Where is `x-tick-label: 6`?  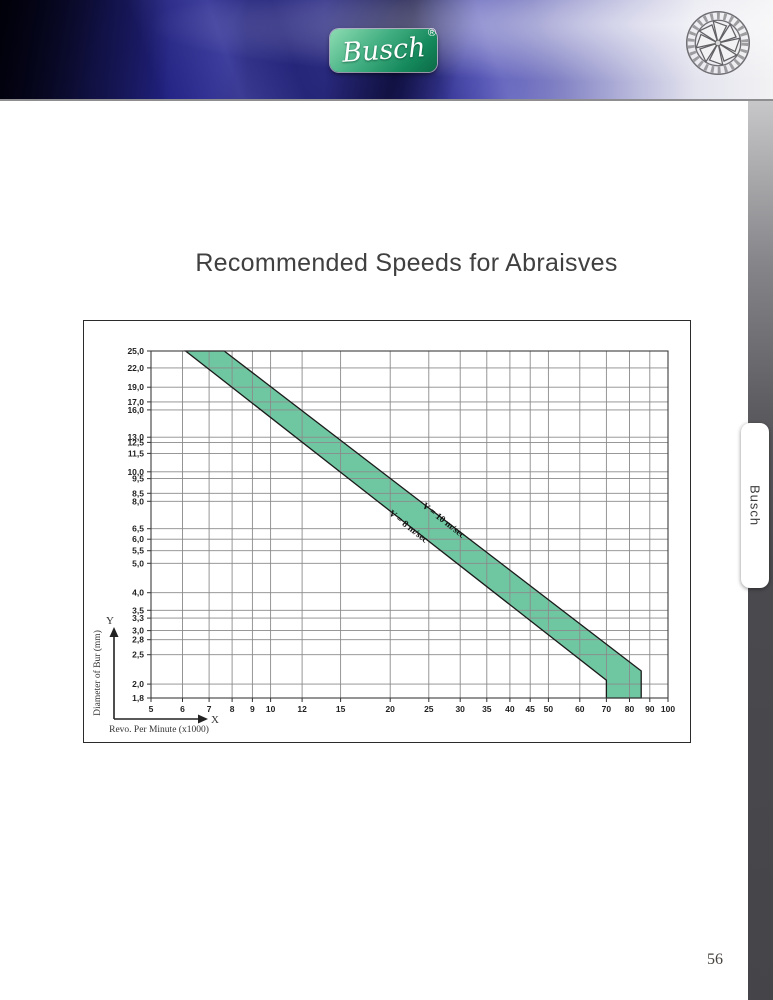 x-tick-label: 6 is located at coordinates (182, 709).